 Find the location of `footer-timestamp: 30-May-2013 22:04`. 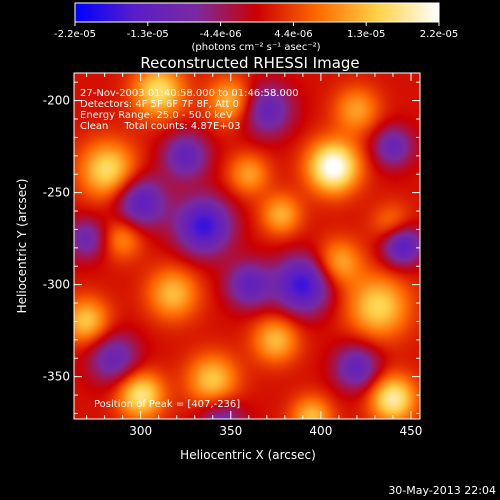

footer-timestamp: 30-May-2013 22:04 is located at coordinates (442, 490).